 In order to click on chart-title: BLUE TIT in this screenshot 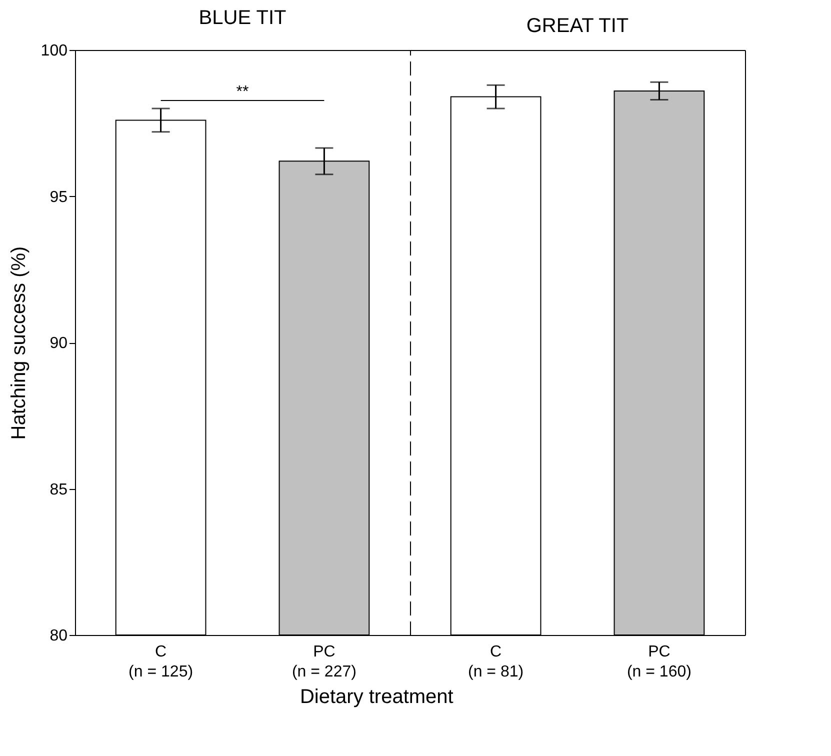, I will do `click(242, 18)`.